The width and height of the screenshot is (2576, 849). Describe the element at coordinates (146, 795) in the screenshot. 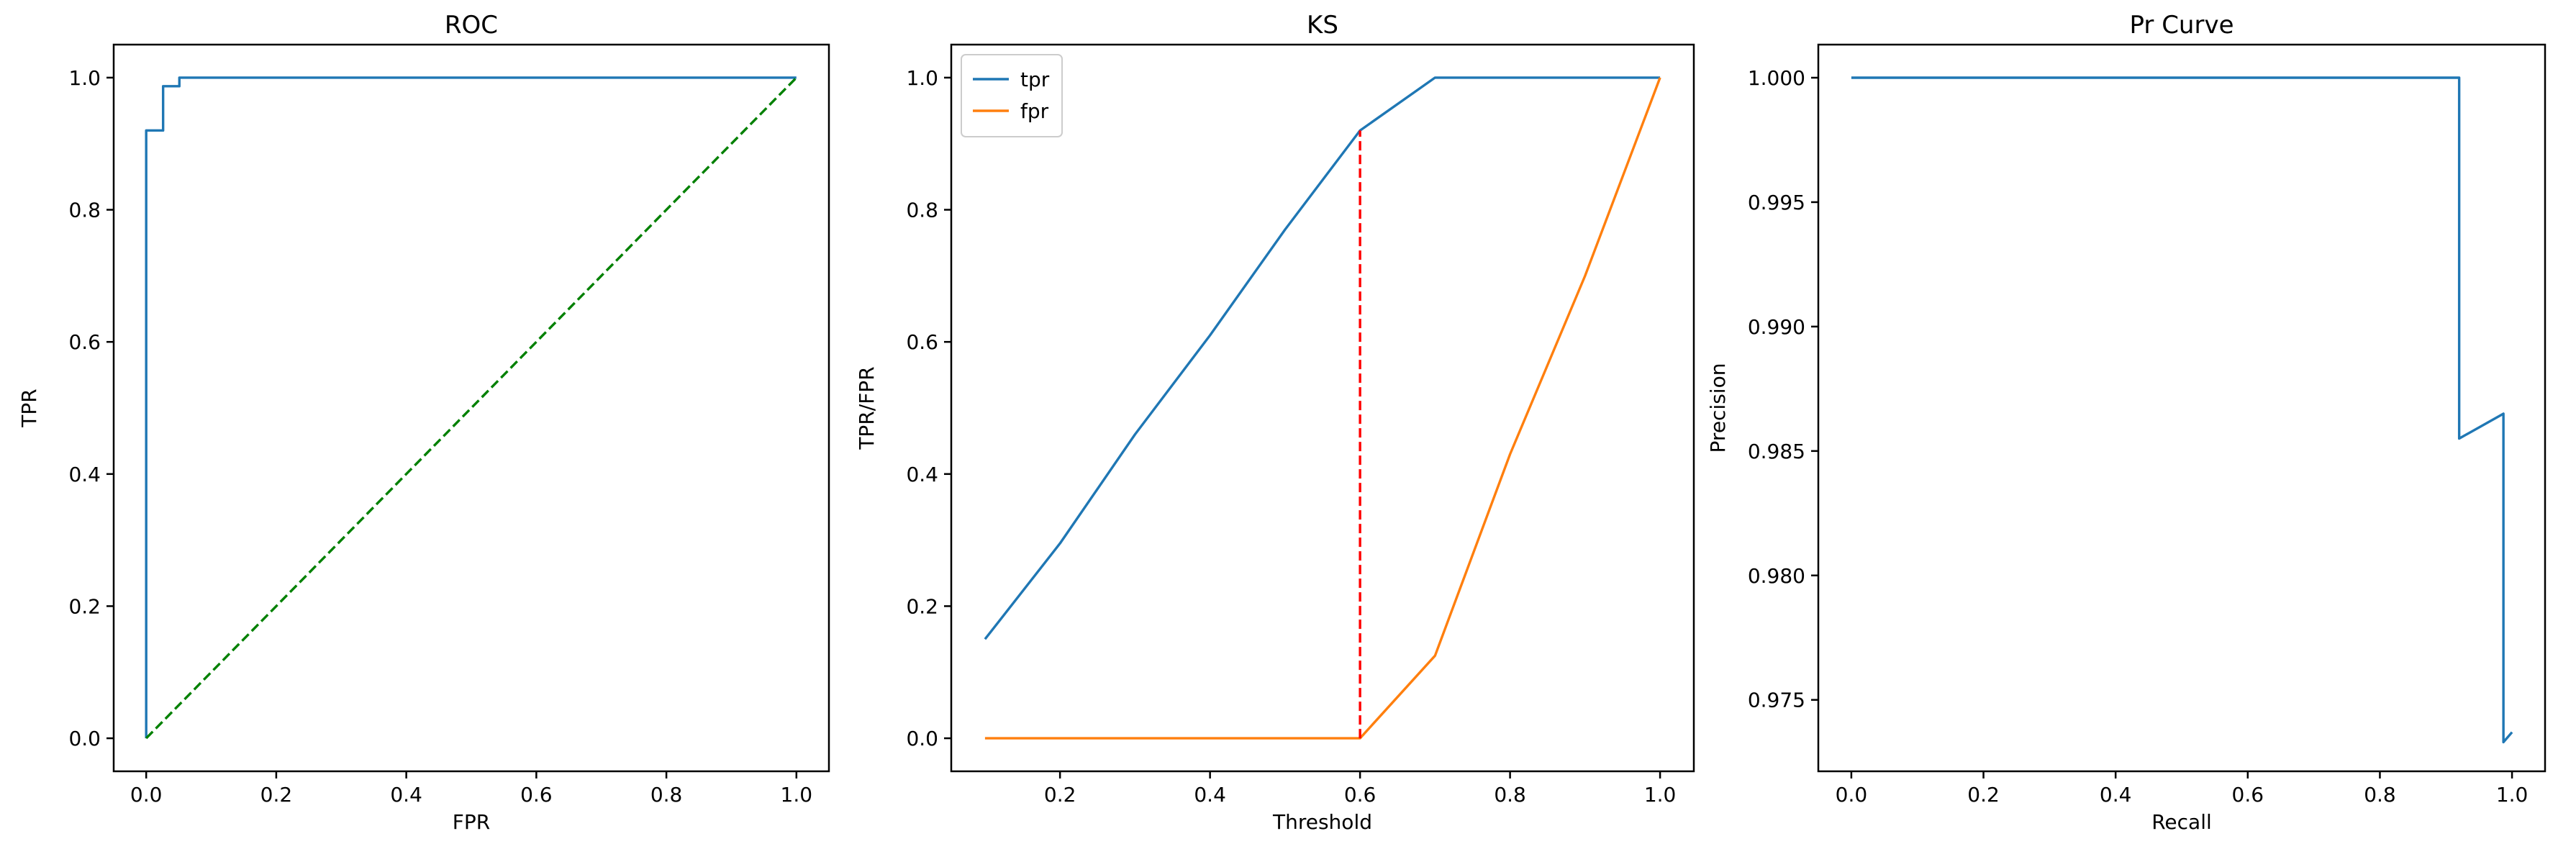

I see `roc-x-tick-label: 0.0` at that location.